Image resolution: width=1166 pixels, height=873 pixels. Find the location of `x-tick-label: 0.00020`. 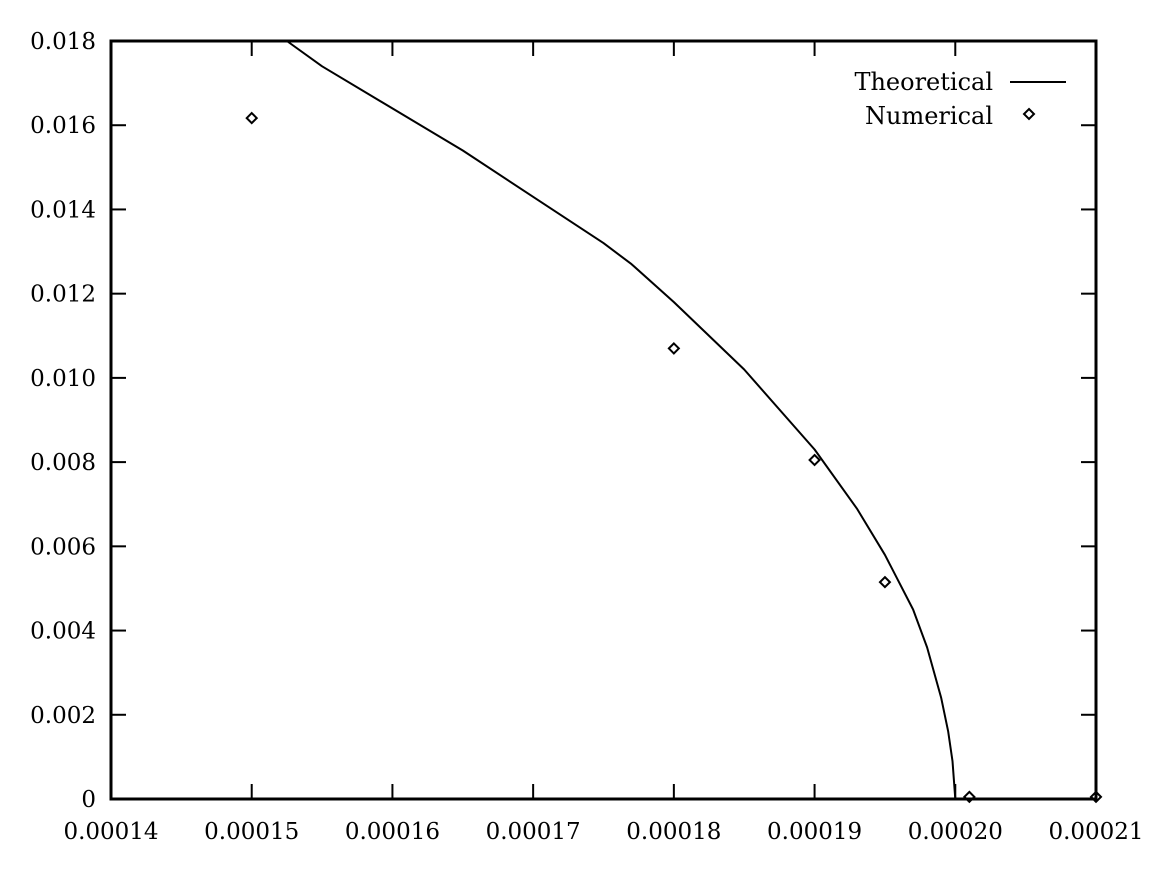

x-tick-label: 0.00020 is located at coordinates (955, 832).